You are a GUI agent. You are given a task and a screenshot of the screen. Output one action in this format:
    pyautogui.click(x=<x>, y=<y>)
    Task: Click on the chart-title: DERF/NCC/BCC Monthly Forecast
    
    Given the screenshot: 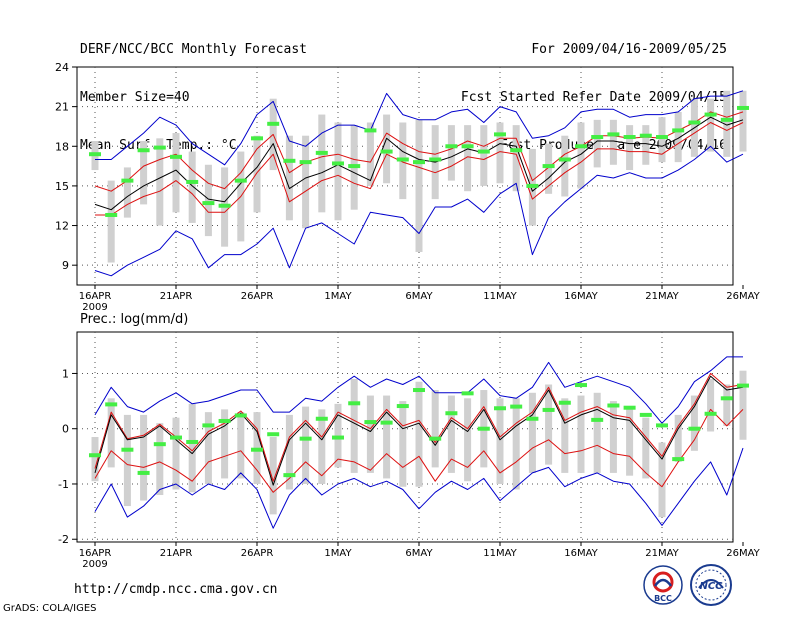 What is the action you would take?
    pyautogui.click(x=193, y=49)
    